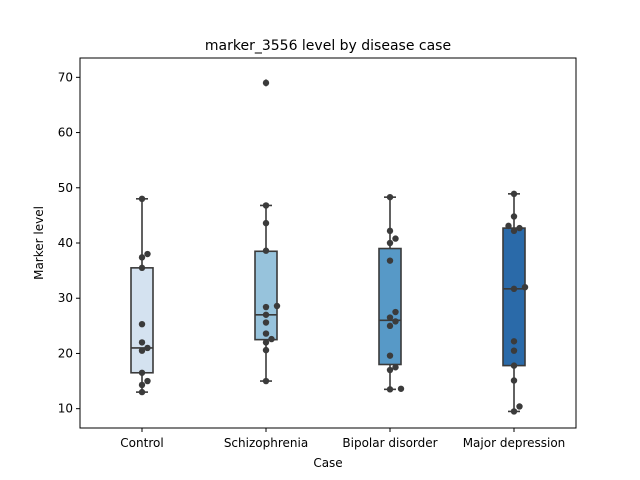  Describe the element at coordinates (65, 77) in the screenshot. I see `y-tick-label: 70` at that location.